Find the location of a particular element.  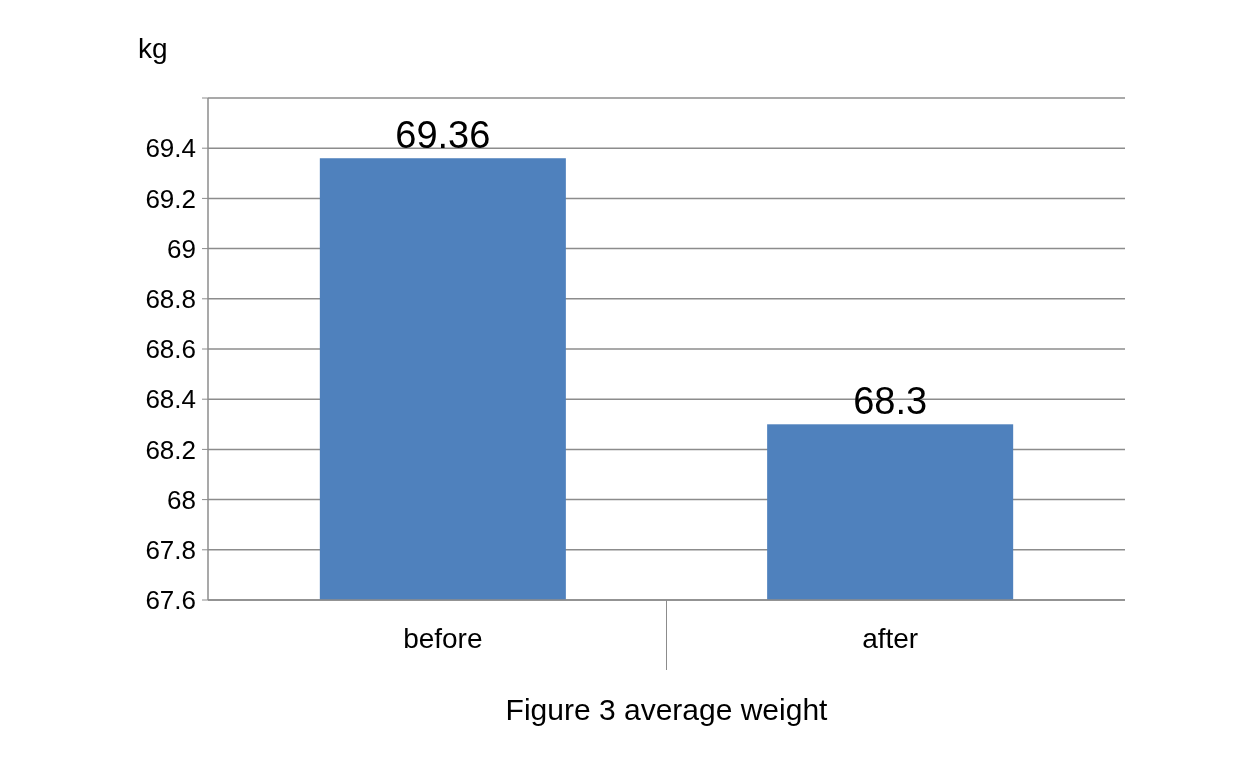

y-tick-label: 68.4 is located at coordinates (170, 399).